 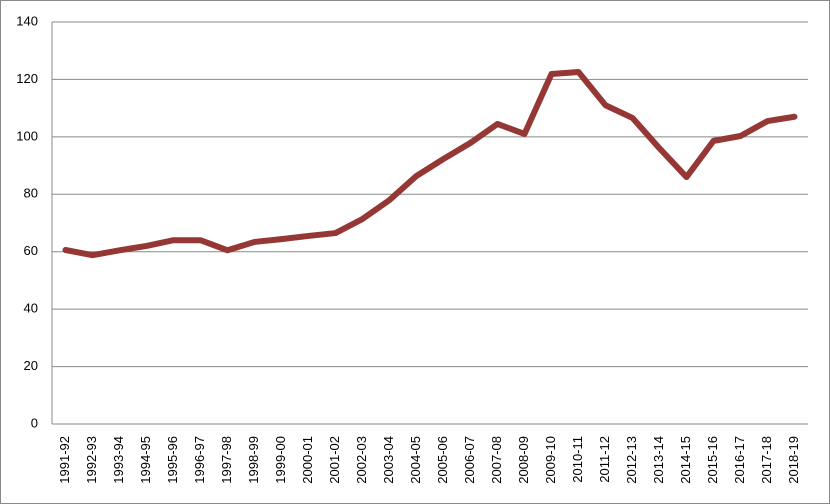 What do you see at coordinates (685, 460) in the screenshot?
I see `x-tick-label: 2014-15` at bounding box center [685, 460].